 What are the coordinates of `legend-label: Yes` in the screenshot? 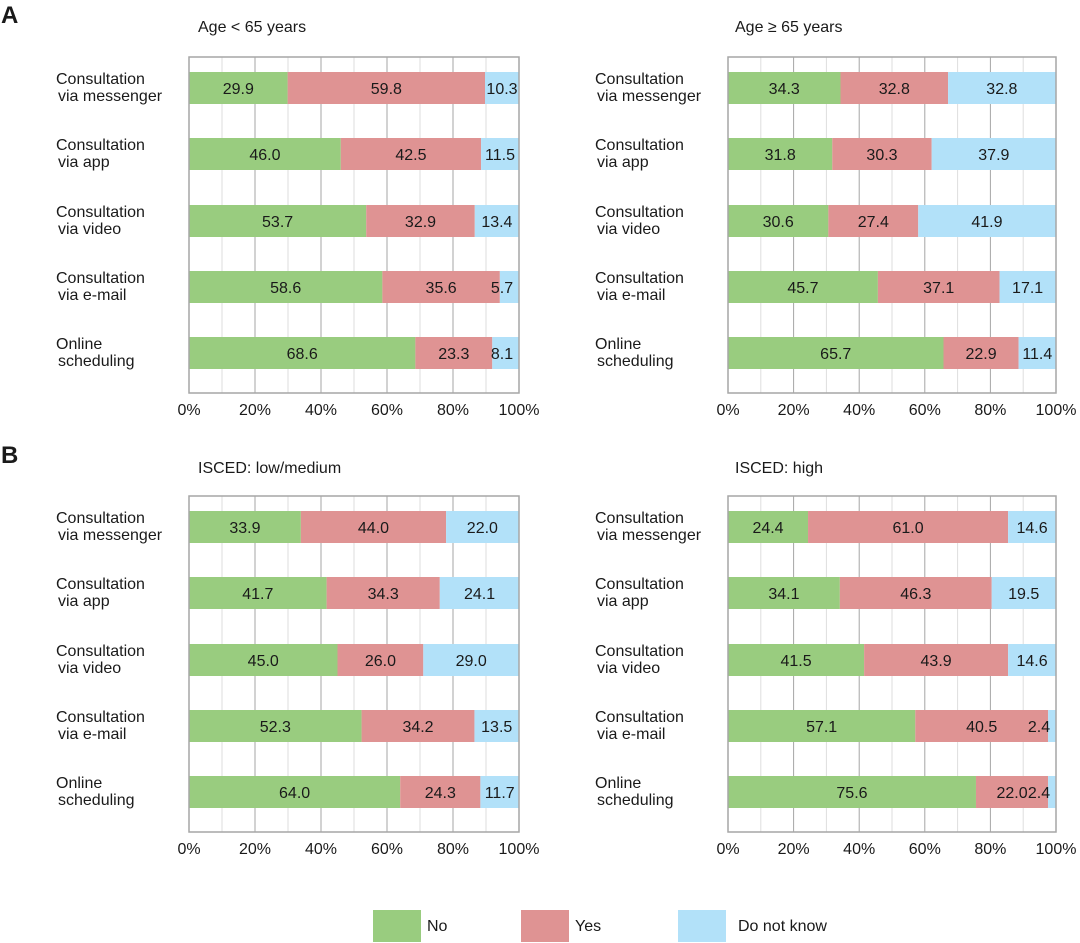 It's located at (588, 926).